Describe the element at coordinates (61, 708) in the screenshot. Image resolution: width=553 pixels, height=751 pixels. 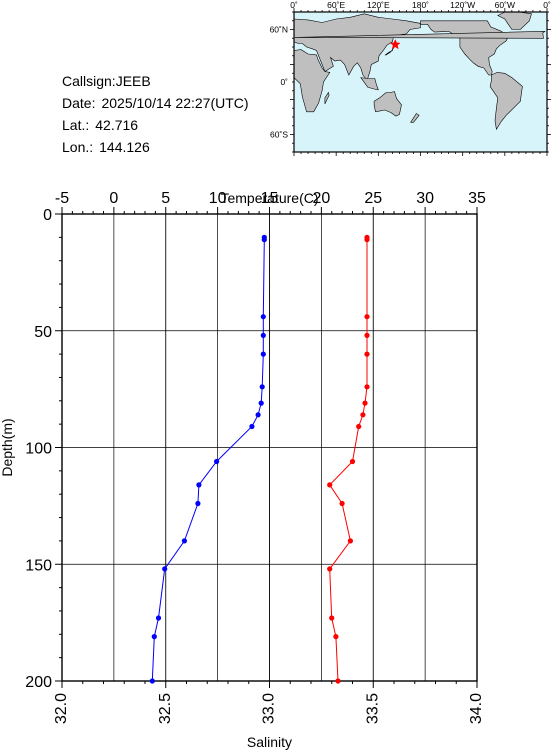
I see `salinity-tick-label: 32.0` at that location.